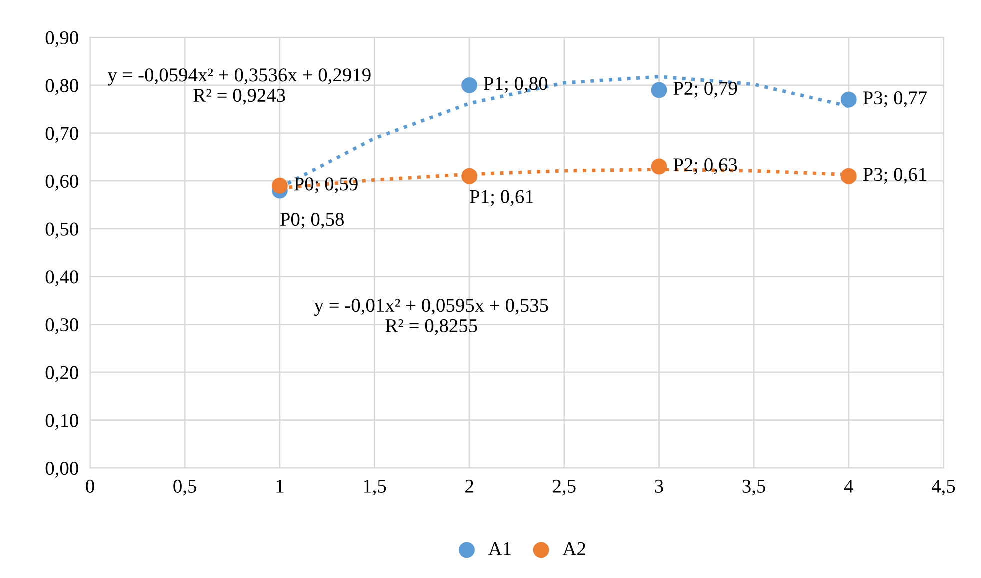  I want to click on data-label: P0; 0,59, so click(326, 186).